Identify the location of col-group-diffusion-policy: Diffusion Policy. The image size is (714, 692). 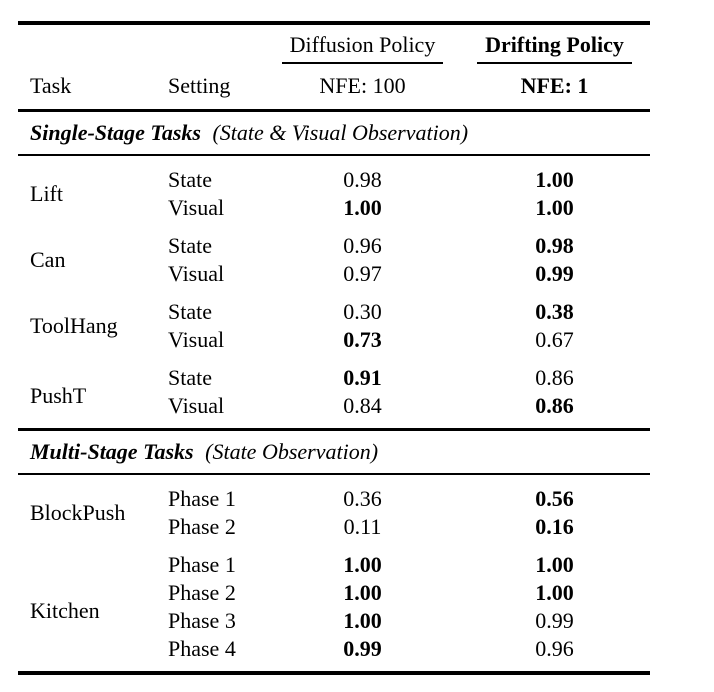
(362, 48).